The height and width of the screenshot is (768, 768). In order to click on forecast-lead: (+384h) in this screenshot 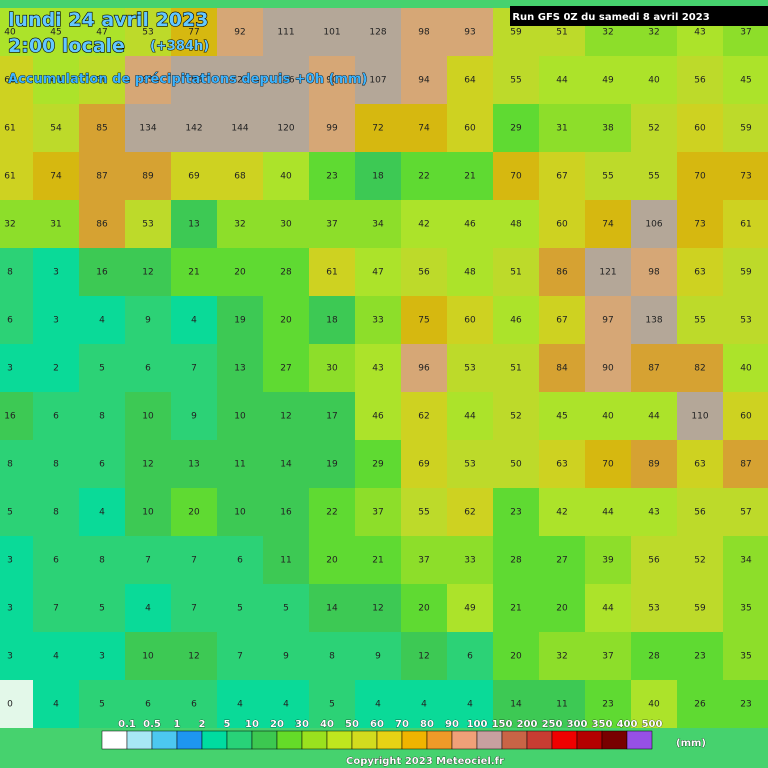, I will do `click(179, 46)`.